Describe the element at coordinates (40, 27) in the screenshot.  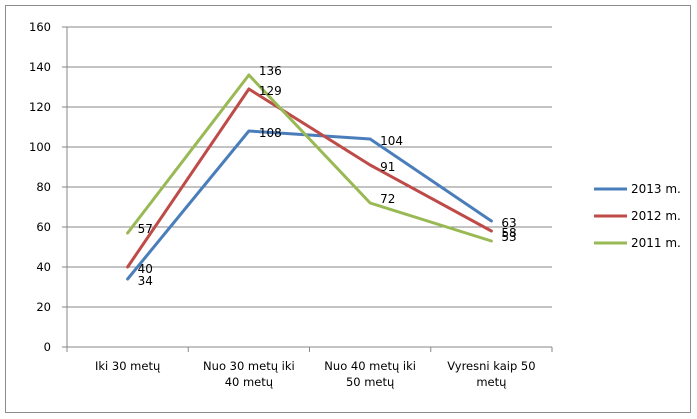
I see `y-tick-label: 160` at that location.